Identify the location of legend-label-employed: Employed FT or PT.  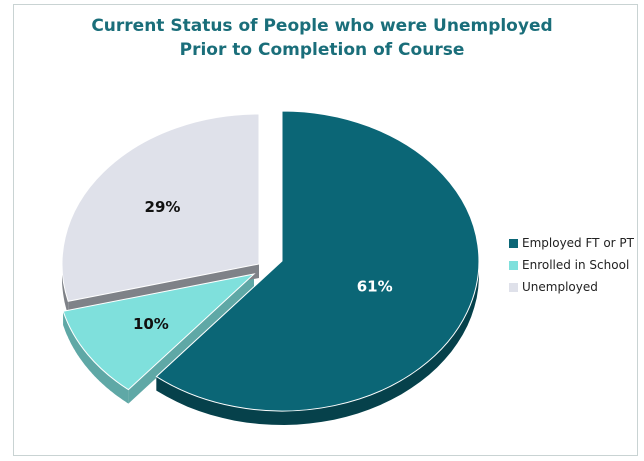
(578, 243).